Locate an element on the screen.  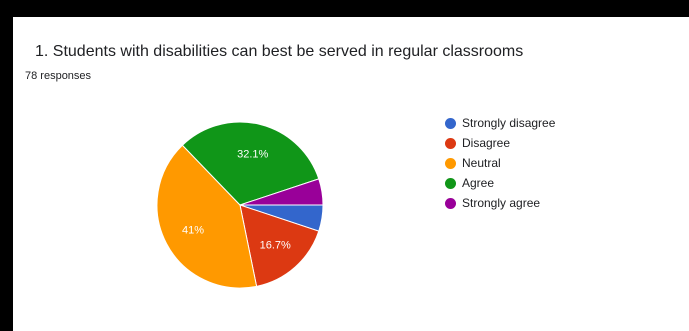
legend-item-strongly-disagree: Strongly disagree is located at coordinates (500, 123).